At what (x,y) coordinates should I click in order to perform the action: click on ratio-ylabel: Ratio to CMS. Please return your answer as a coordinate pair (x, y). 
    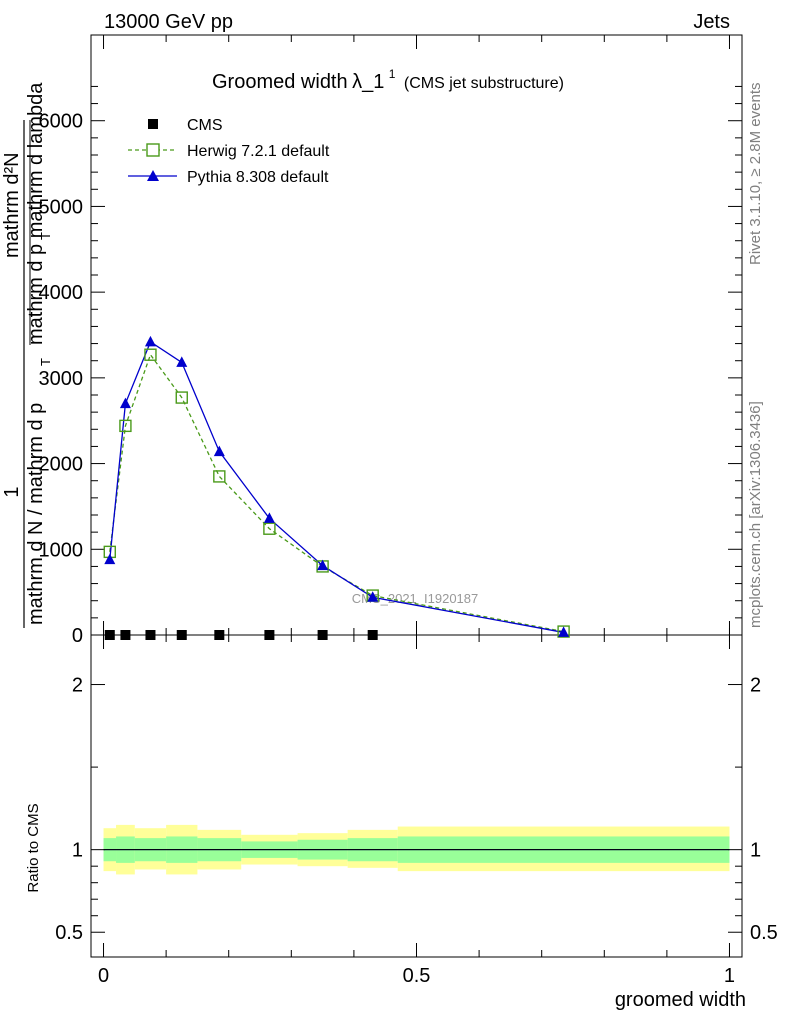
    Looking at the image, I should click on (33, 847).